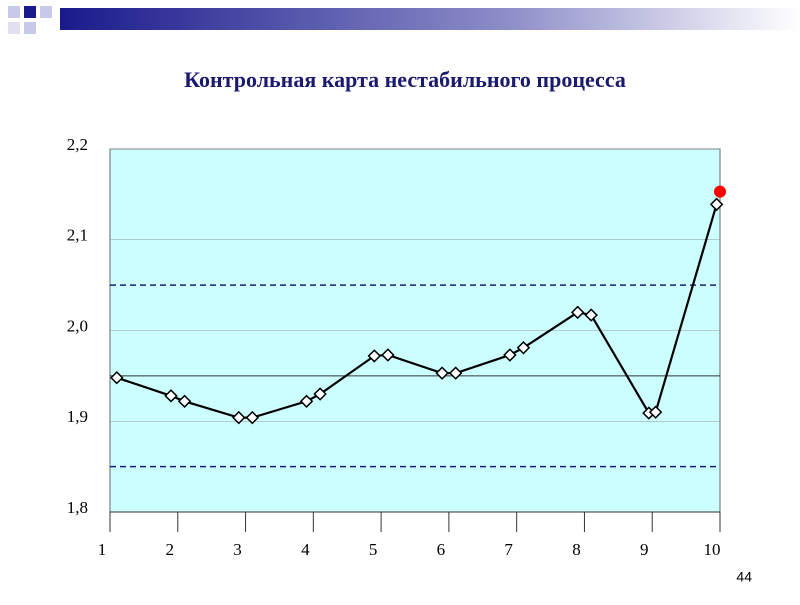 The image size is (800, 605). What do you see at coordinates (170, 549) in the screenshot?
I see `x-tick-label: 2` at bounding box center [170, 549].